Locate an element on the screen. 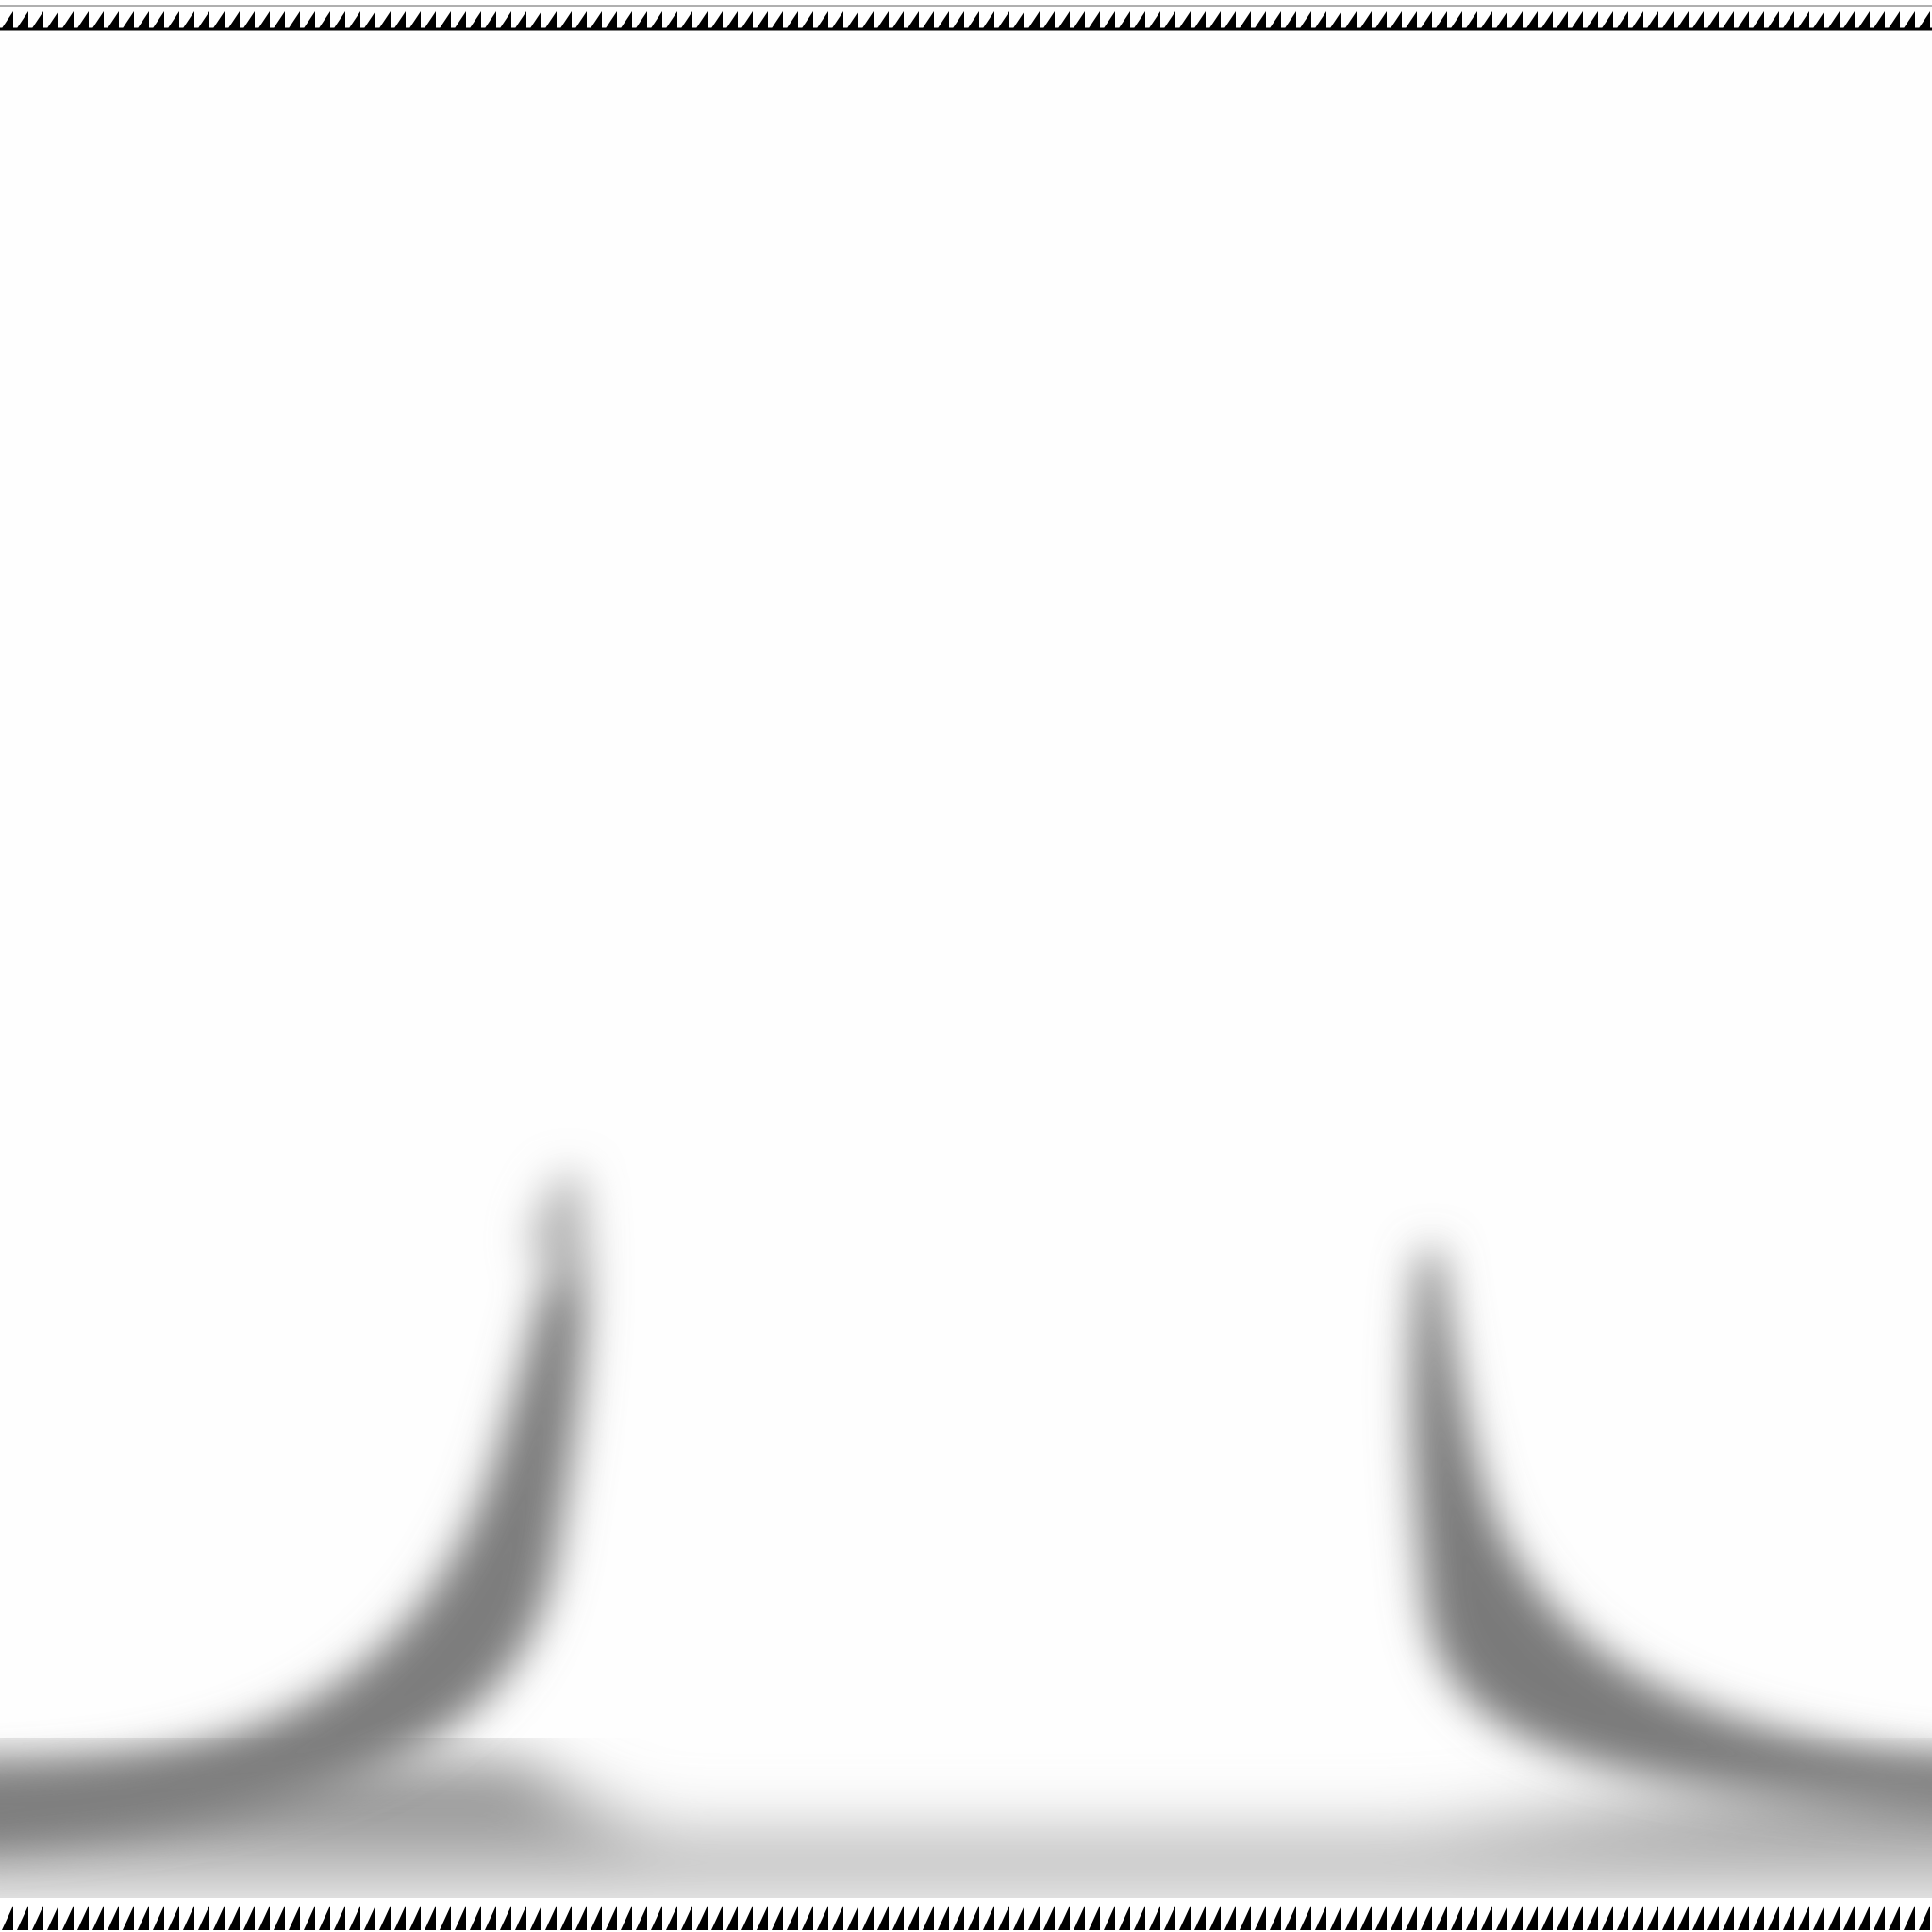  bottom-gray-band is located at coordinates (966, 1830).